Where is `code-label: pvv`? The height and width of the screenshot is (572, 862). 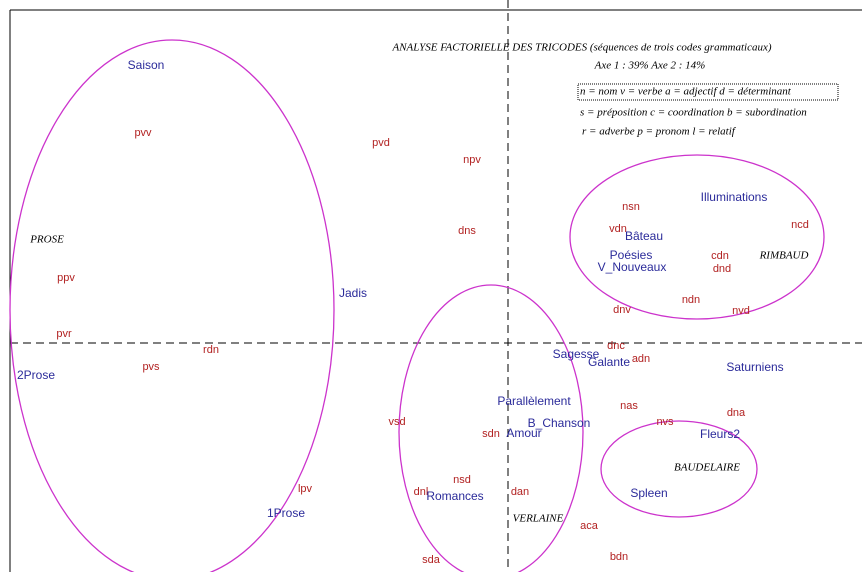
code-label: pvv is located at coordinates (143, 133).